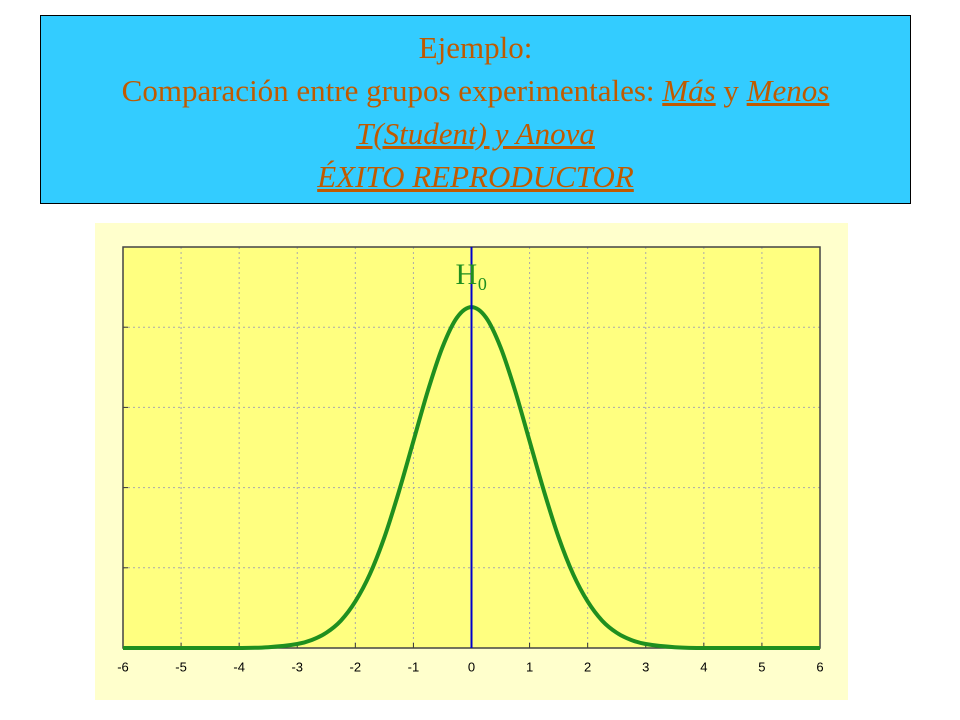 The height and width of the screenshot is (720, 960). I want to click on x-tick-label: 5, so click(761, 666).